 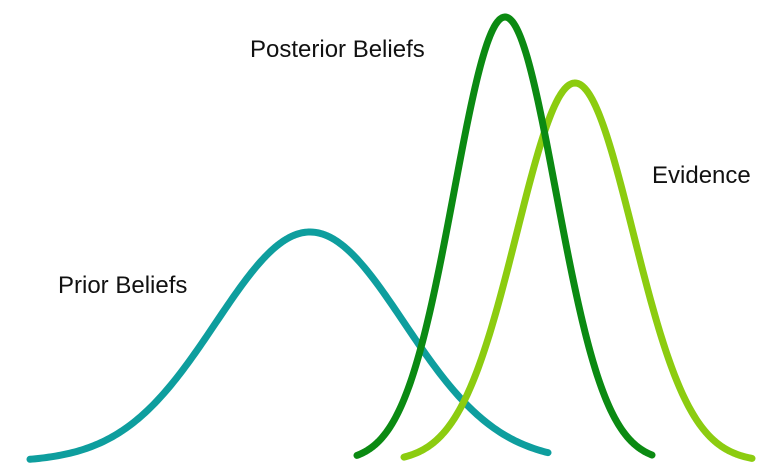 I want to click on evidence-label: Evidence, so click(x=701, y=175).